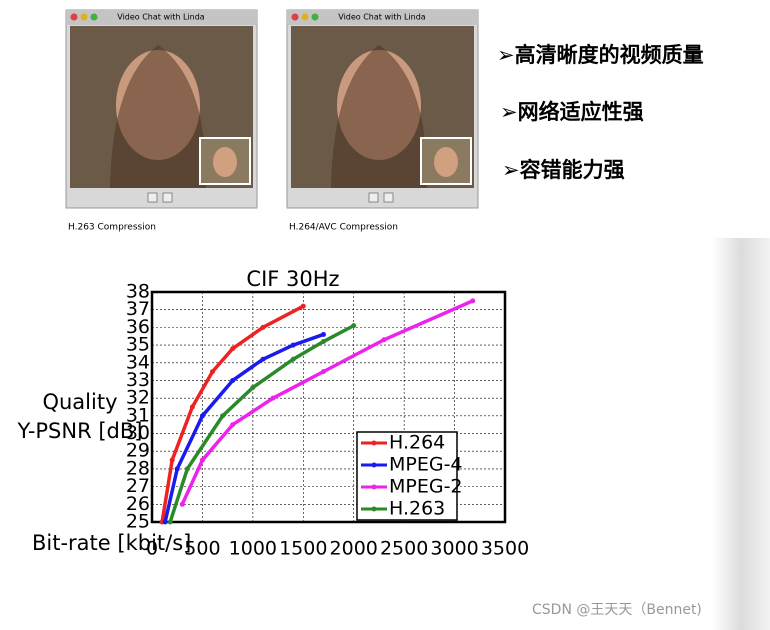 Image resolution: width=770 pixels, height=630 pixels. I want to click on y-axis-label: Y-PSNR [dB], so click(79, 431).